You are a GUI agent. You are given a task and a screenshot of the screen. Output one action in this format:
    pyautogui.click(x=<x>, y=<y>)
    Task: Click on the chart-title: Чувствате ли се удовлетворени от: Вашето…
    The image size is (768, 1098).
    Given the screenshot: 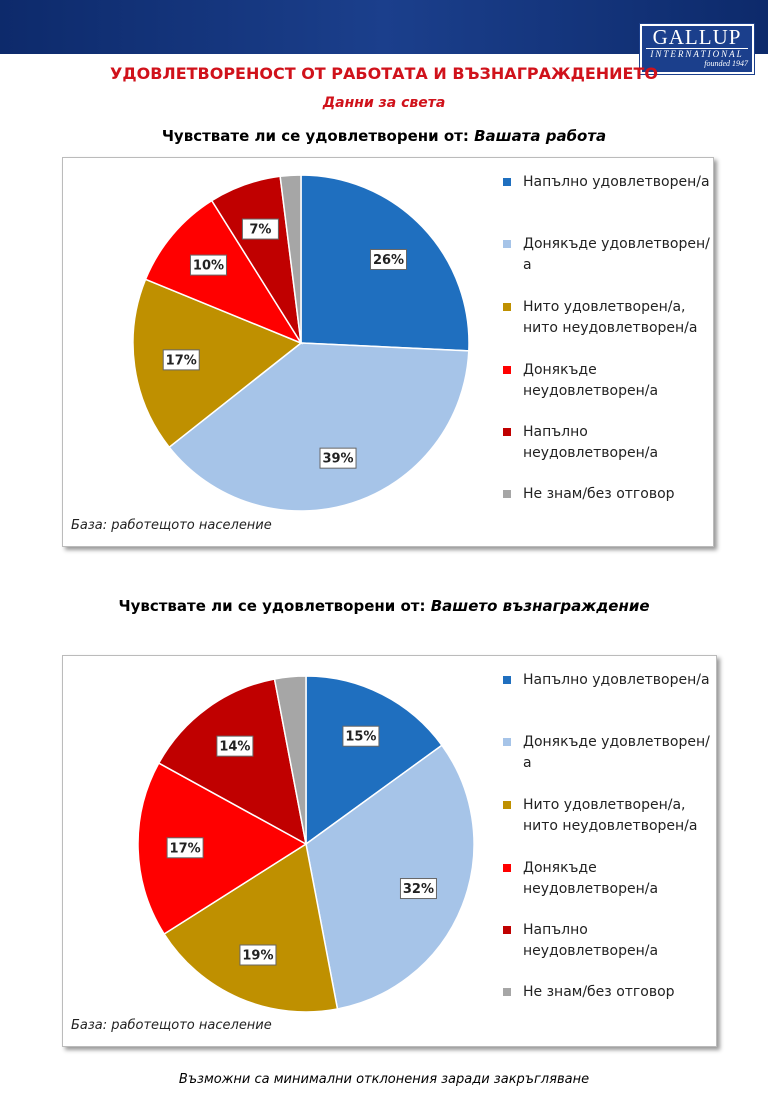 What is the action you would take?
    pyautogui.click(x=384, y=606)
    